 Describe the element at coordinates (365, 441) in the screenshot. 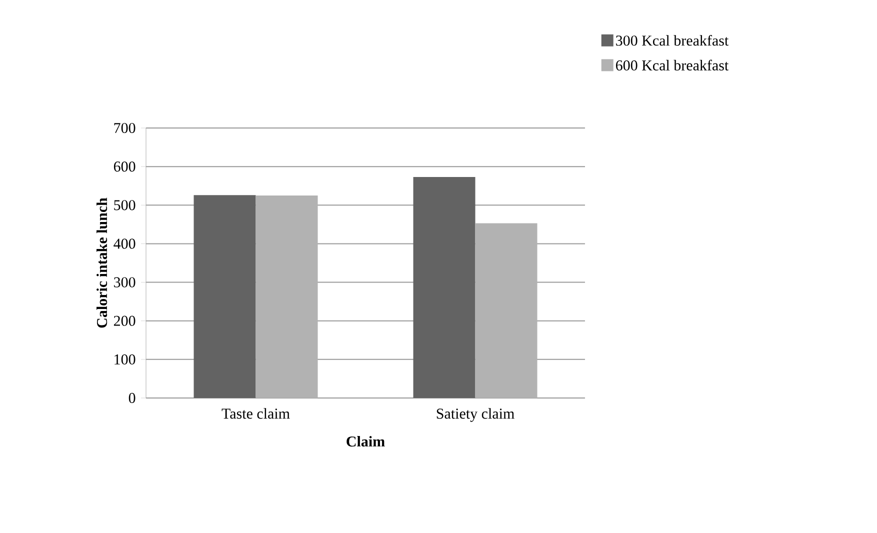

I see `x-axis-title: Claim` at that location.